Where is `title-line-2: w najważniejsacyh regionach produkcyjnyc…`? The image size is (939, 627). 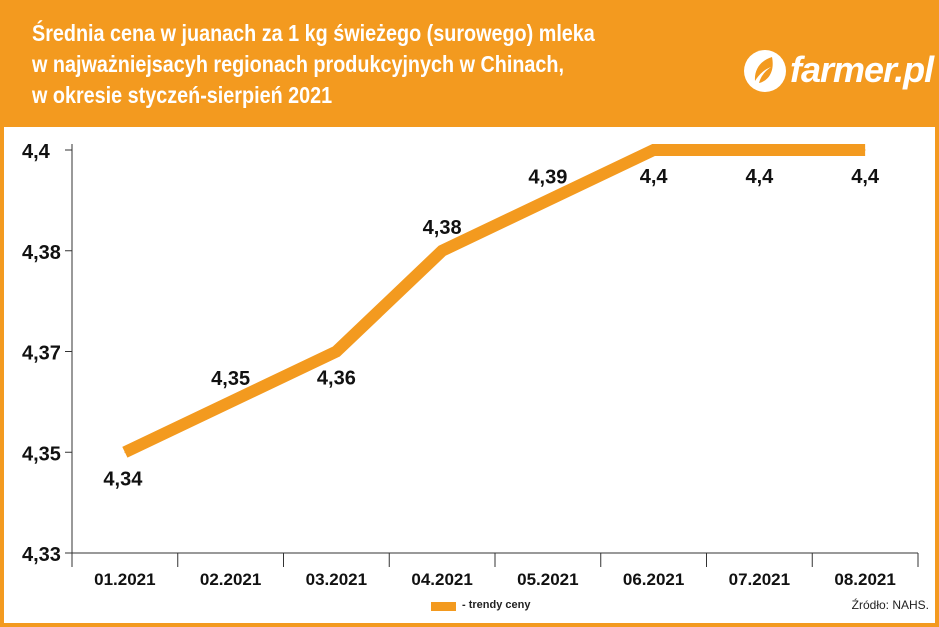
title-line-2: w najważniejsacyh regionach produkcyjnyc… is located at coordinates (298, 64).